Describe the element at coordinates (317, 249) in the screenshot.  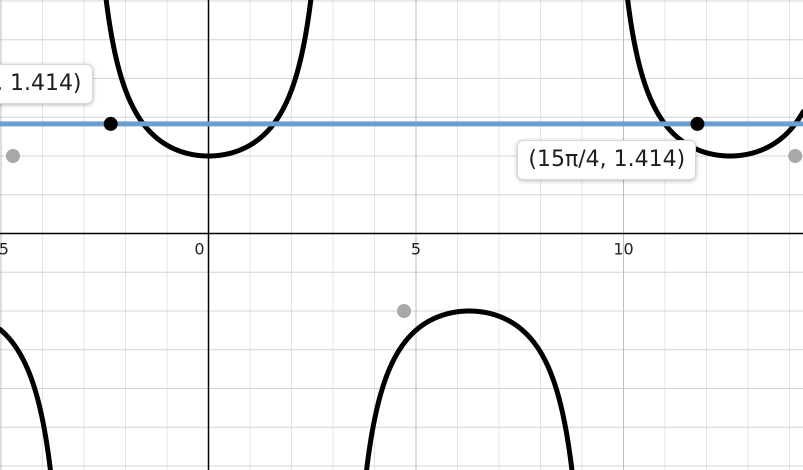
I see `tick-labels: -5 0 5 10` at that location.